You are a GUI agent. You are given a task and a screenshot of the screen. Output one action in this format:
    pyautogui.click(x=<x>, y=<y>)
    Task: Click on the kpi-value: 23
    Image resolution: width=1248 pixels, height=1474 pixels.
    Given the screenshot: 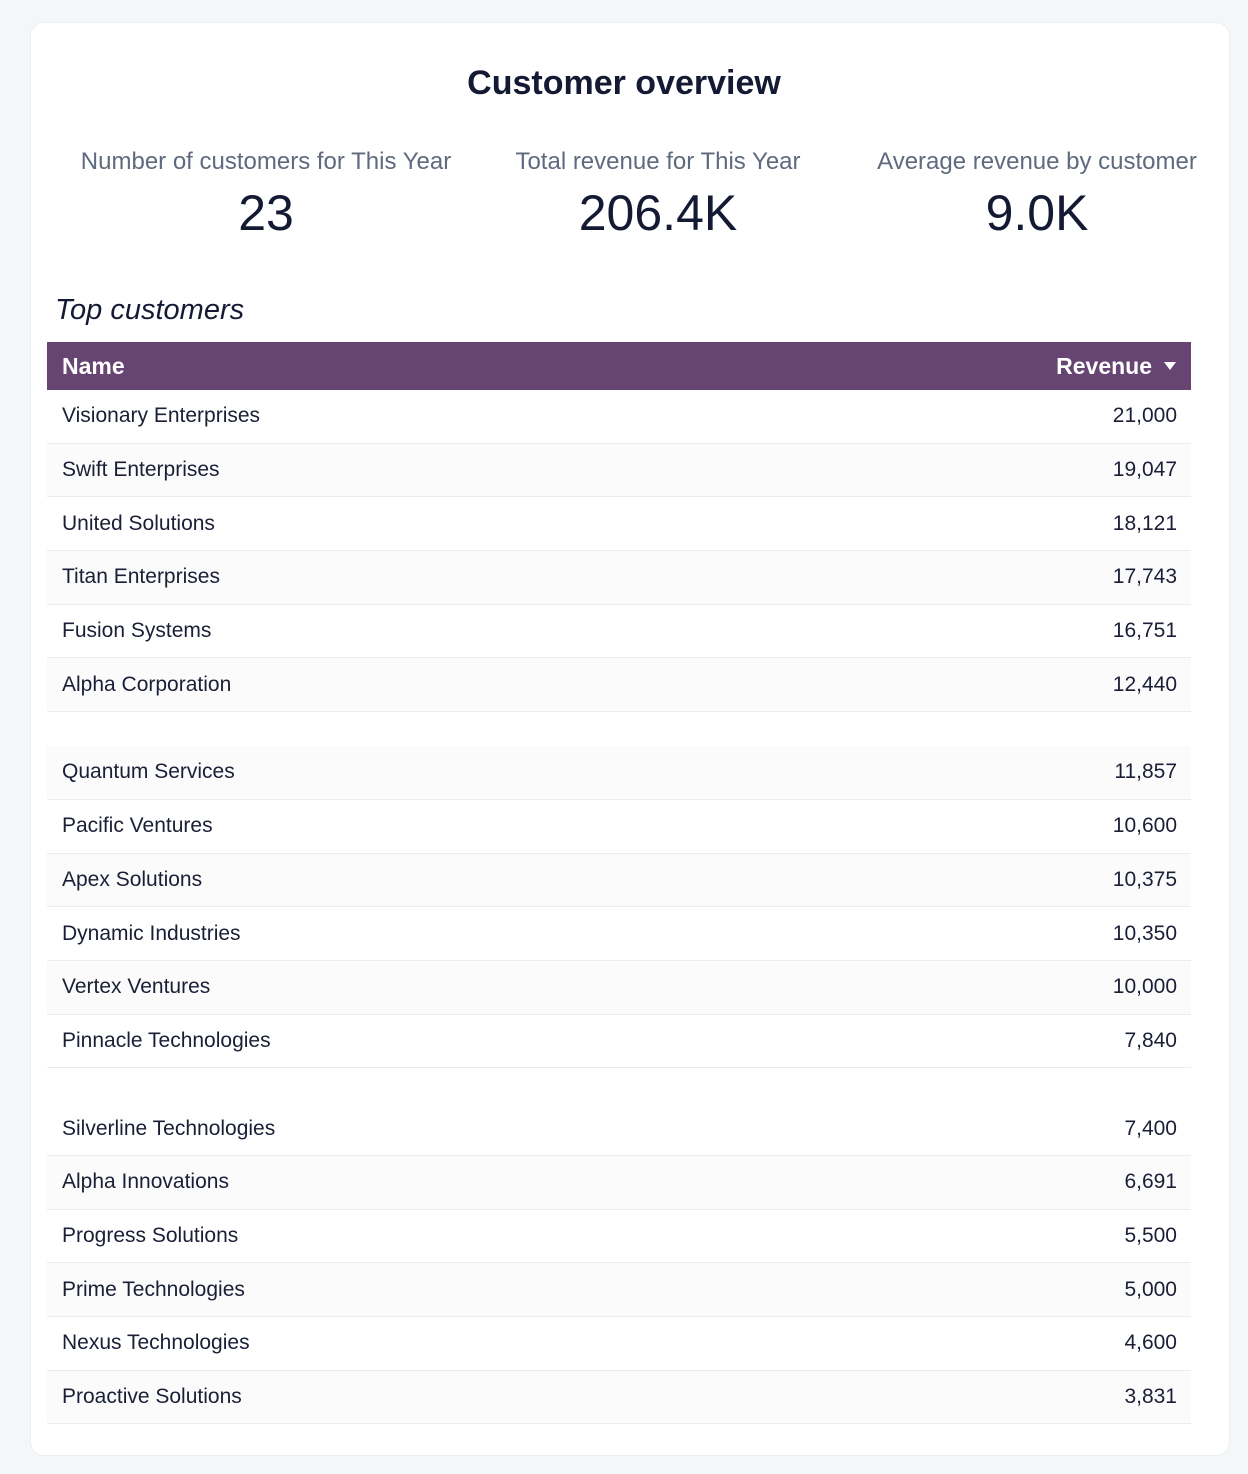 What is the action you would take?
    pyautogui.click(x=266, y=213)
    